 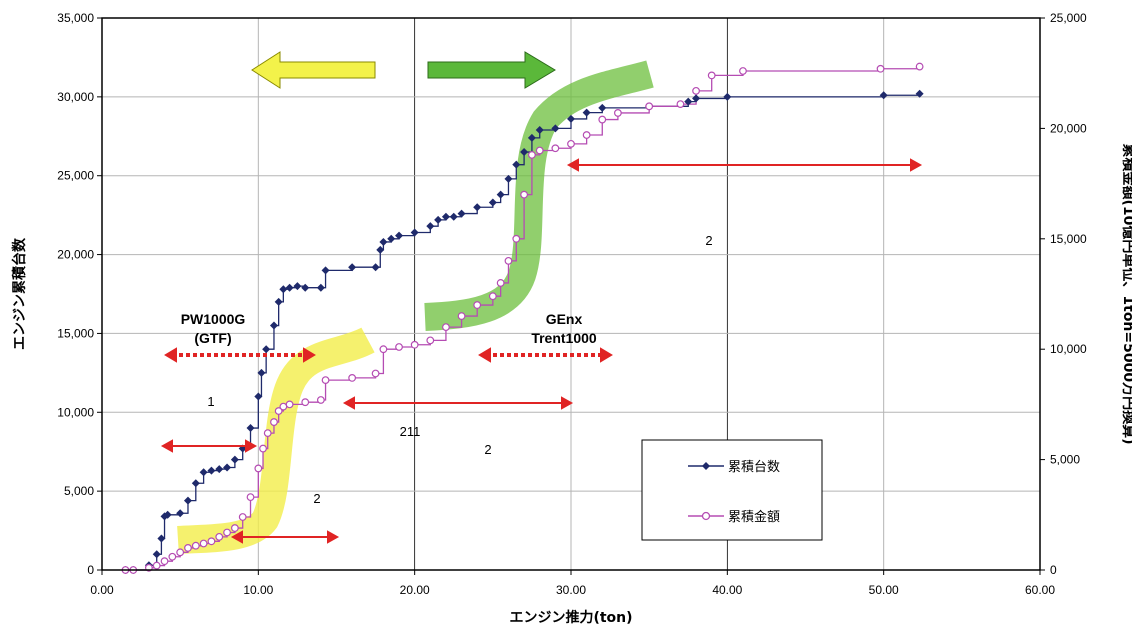 What do you see at coordinates (75, 412) in the screenshot?
I see `y-tick-label: 10,000` at bounding box center [75, 412].